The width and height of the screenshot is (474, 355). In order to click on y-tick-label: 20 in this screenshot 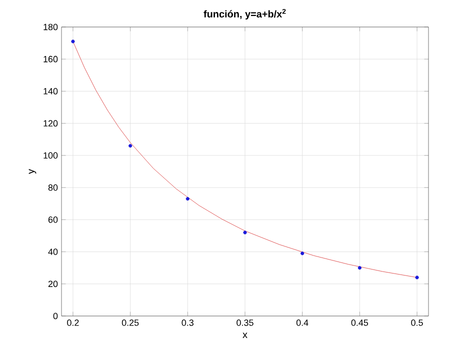, I will do `click(53, 284)`.